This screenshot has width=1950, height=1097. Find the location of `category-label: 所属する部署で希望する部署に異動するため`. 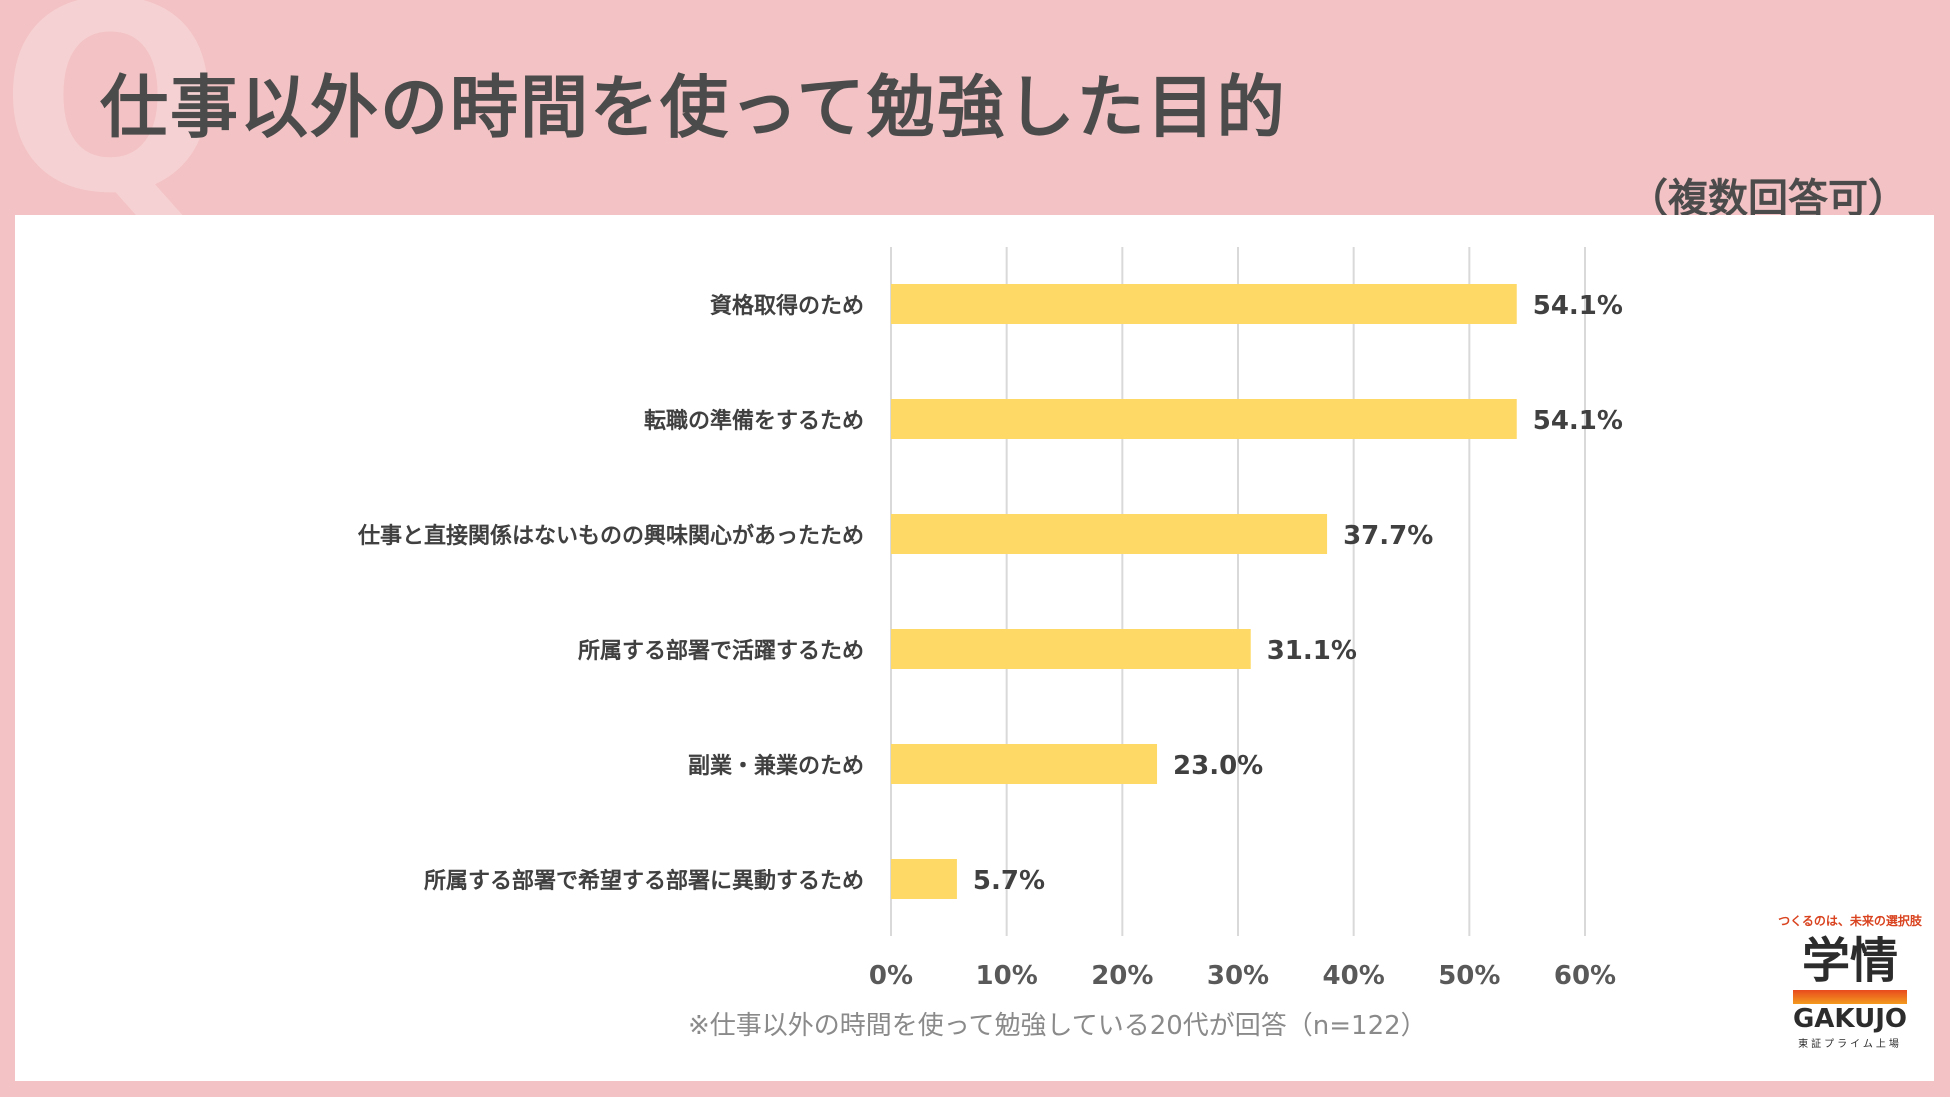

category-label: 所属する部署で希望する部署に異動するため is located at coordinates (644, 881).